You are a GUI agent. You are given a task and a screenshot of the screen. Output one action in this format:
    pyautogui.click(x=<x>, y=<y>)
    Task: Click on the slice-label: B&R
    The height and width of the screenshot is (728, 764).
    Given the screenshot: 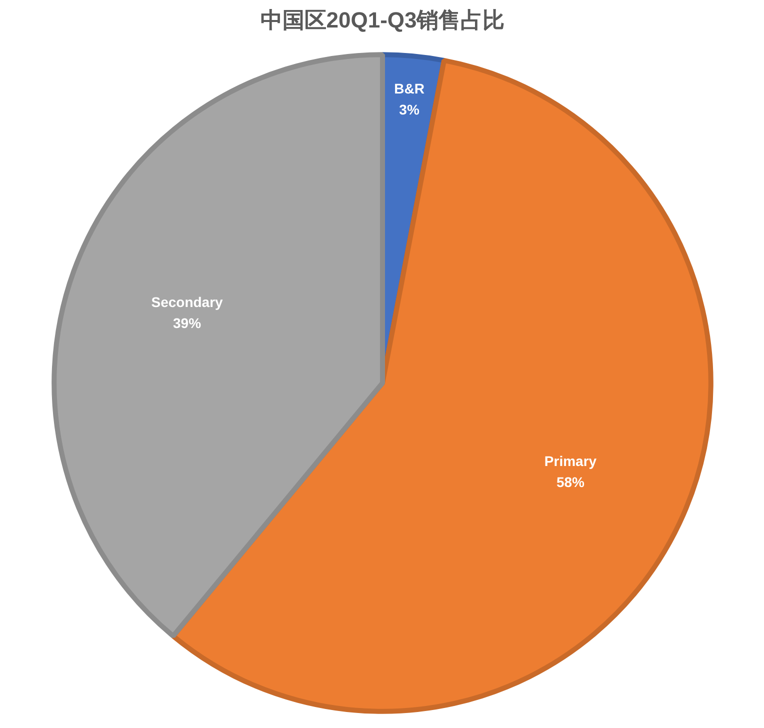 What is the action you would take?
    pyautogui.click(x=409, y=88)
    